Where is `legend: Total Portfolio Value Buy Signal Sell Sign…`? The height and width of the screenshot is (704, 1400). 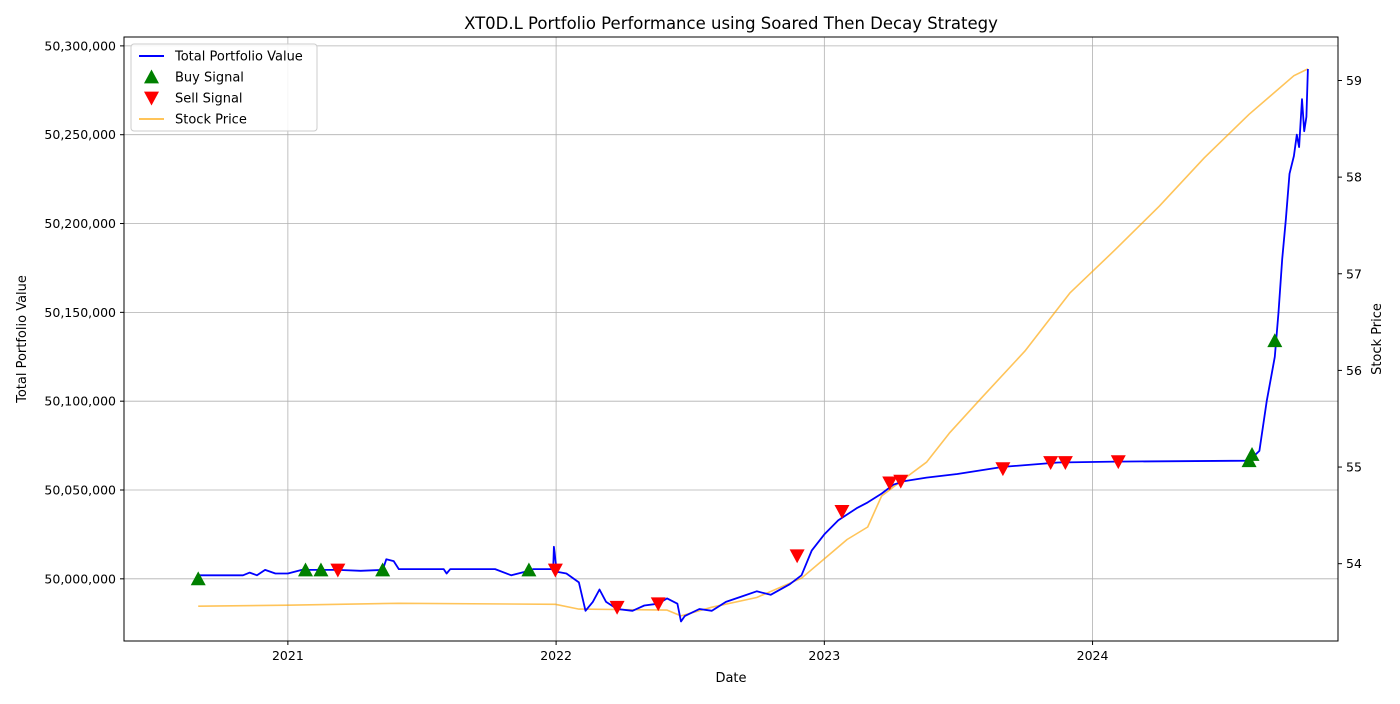 legend: Total Portfolio Value Buy Signal Sell Sign… is located at coordinates (224, 87).